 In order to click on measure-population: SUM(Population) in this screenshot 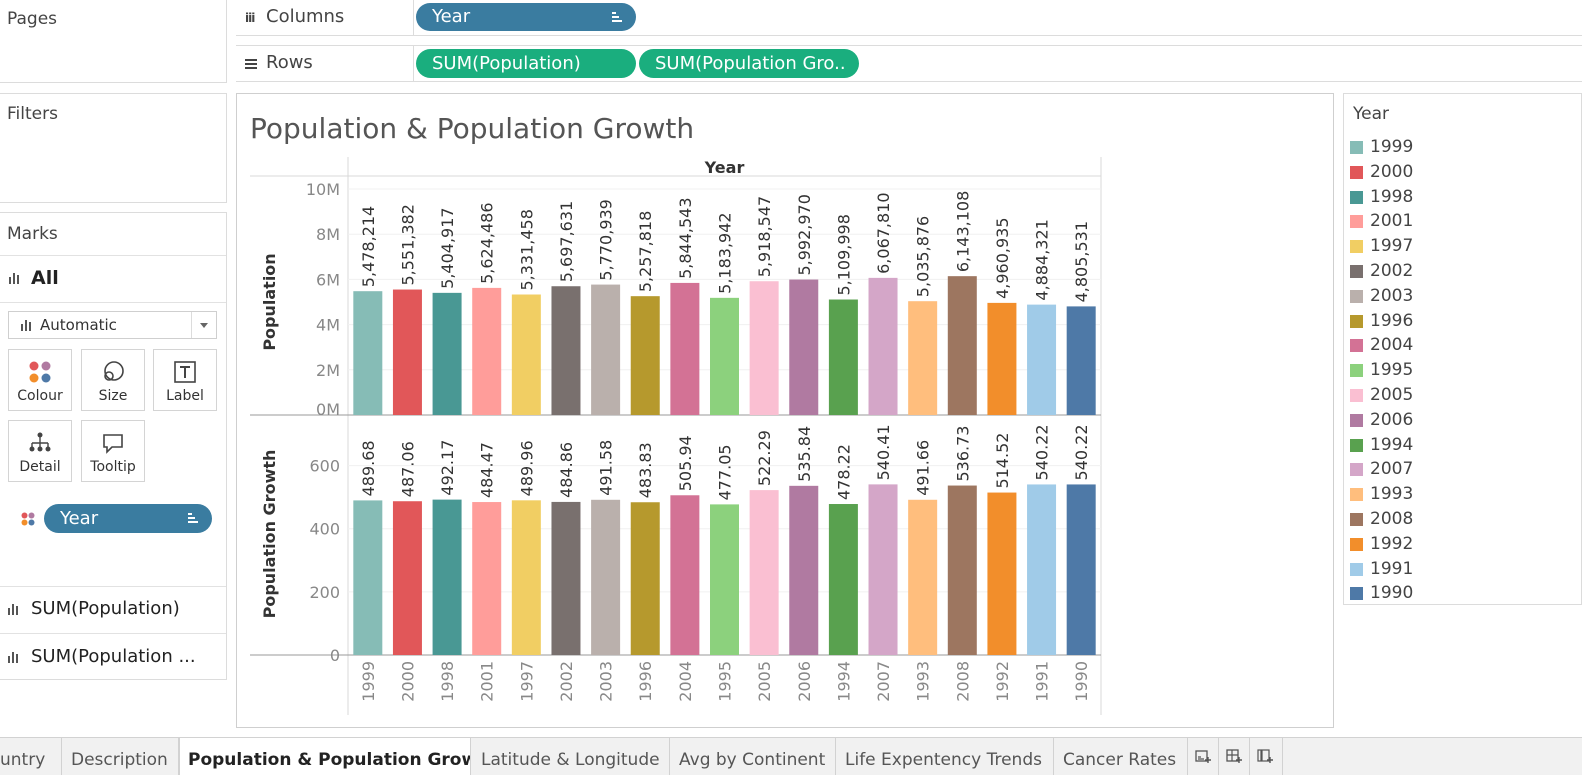, I will do `click(105, 608)`.